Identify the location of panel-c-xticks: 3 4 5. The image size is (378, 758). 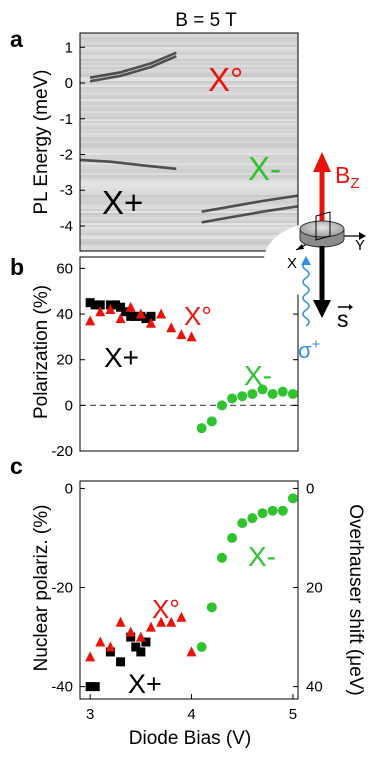
(191, 708).